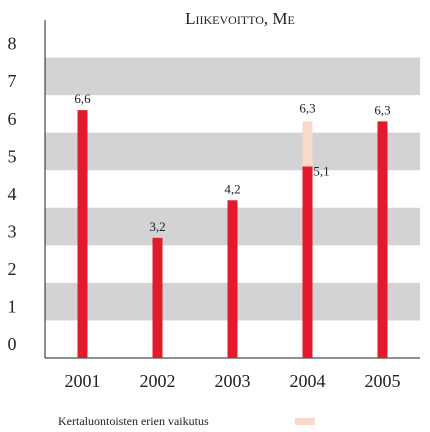 Image resolution: width=430 pixels, height=432 pixels. Describe the element at coordinates (233, 381) in the screenshot. I see `x-tick-label: 2003` at that location.